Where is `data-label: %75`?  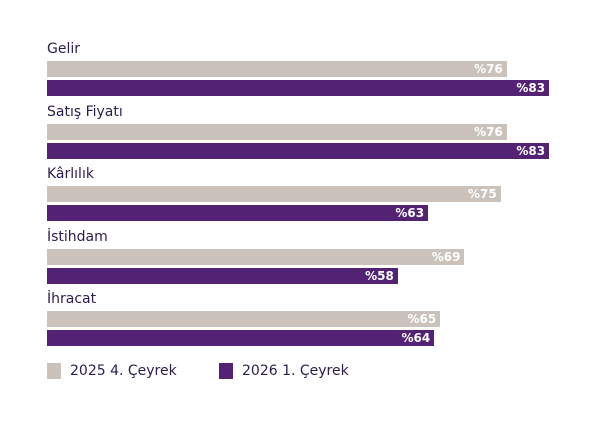
data-label: %75 is located at coordinates (482, 194).